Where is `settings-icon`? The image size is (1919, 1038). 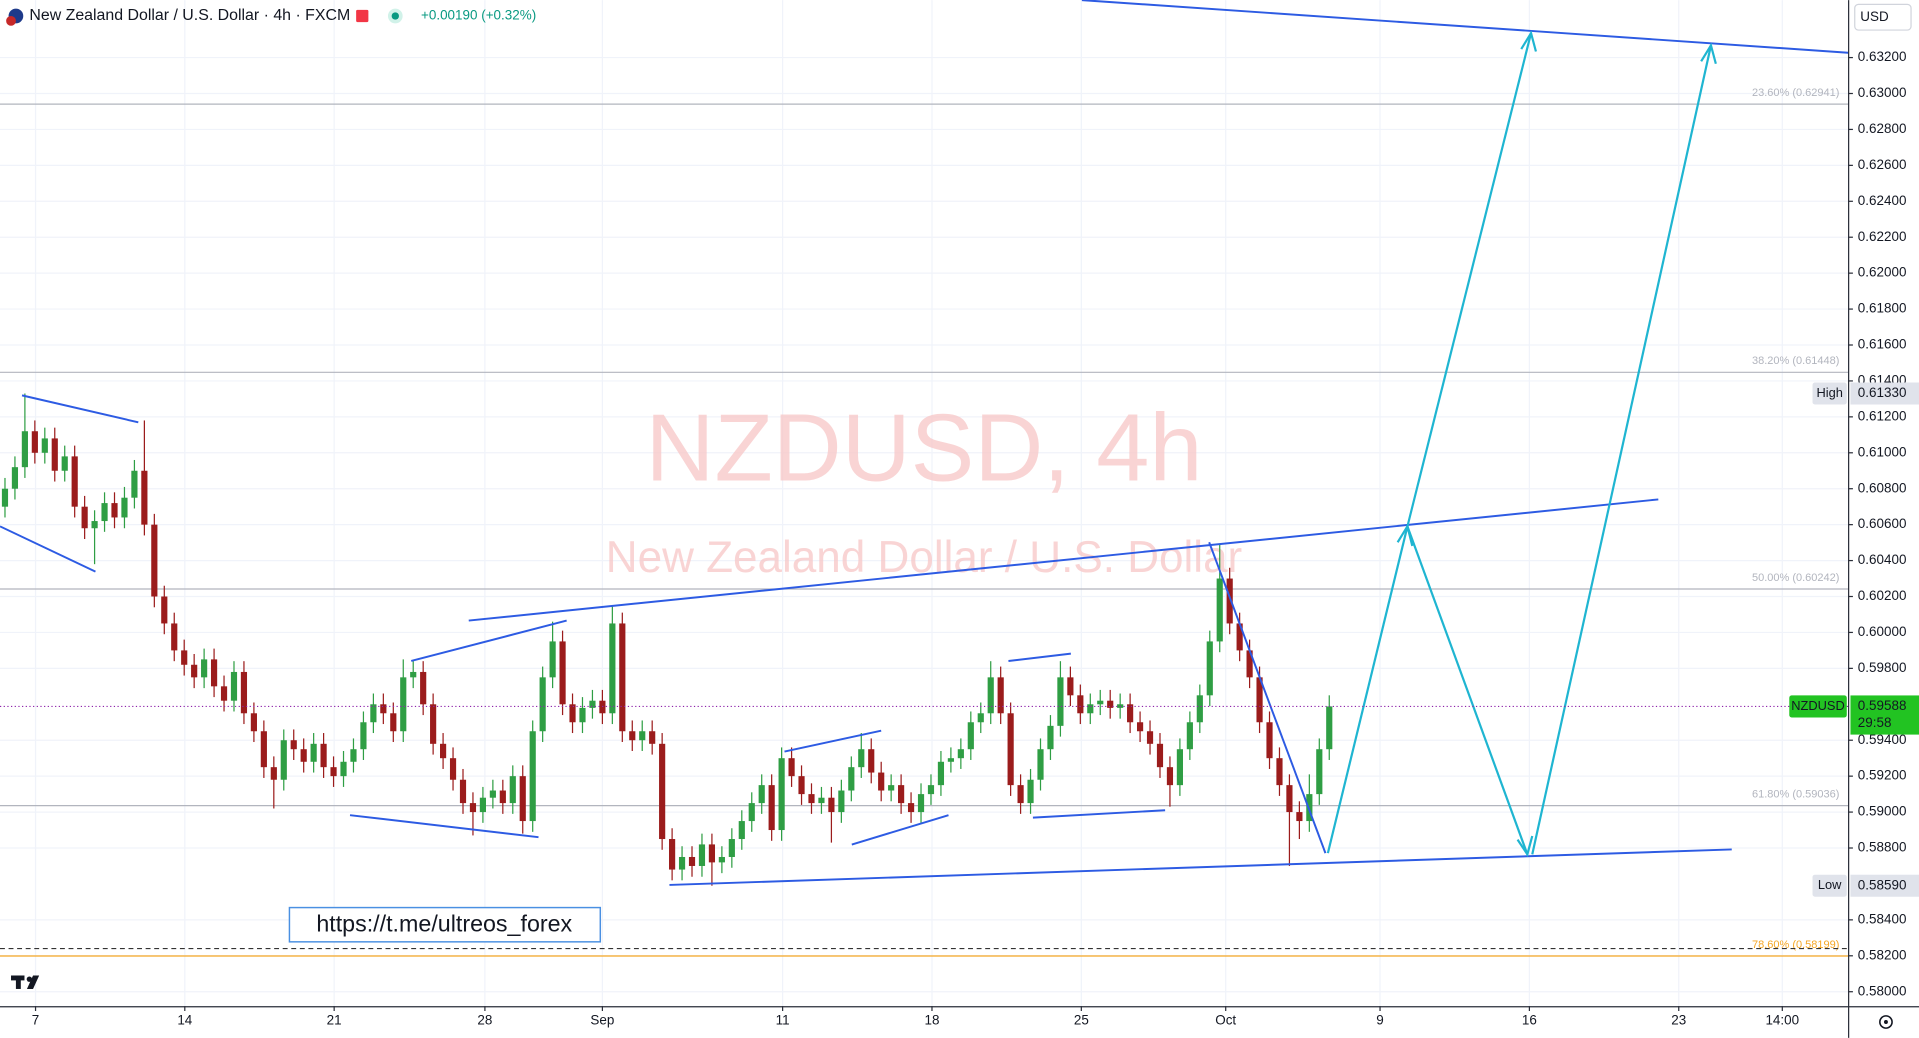
settings-icon is located at coordinates (1886, 1022).